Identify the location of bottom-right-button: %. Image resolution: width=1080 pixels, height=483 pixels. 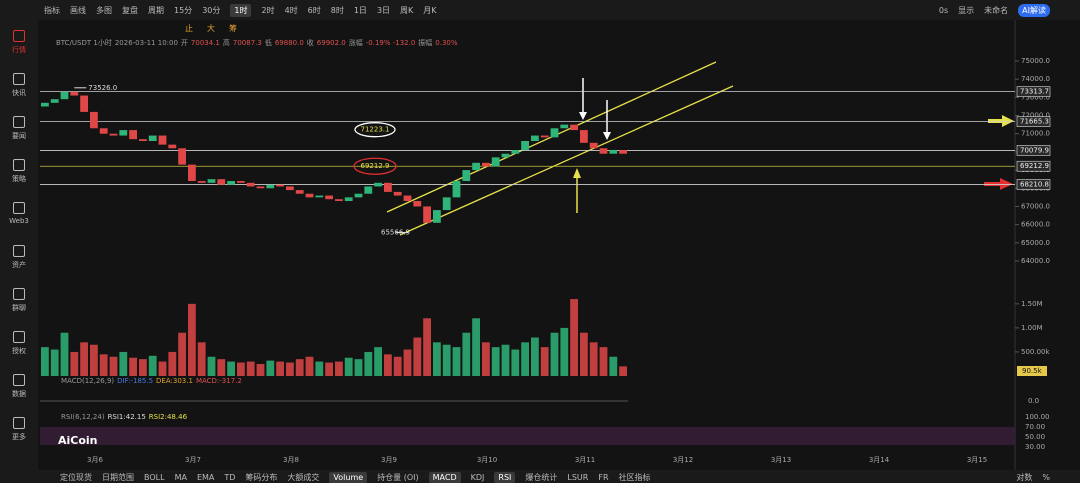
(1046, 477).